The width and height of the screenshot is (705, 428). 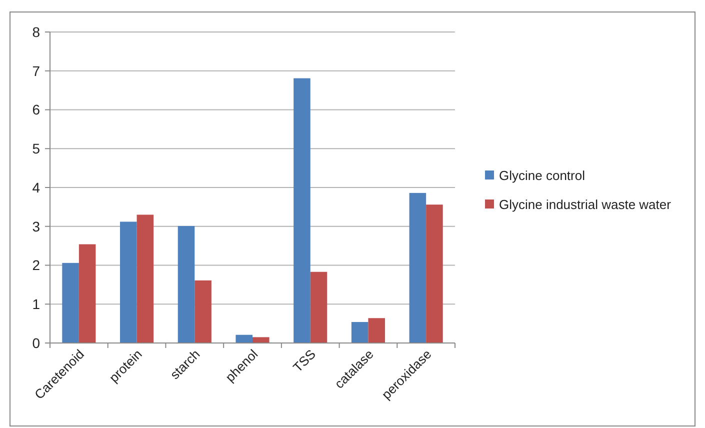 What do you see at coordinates (36, 70) in the screenshot?
I see `y-tick-label: 7` at bounding box center [36, 70].